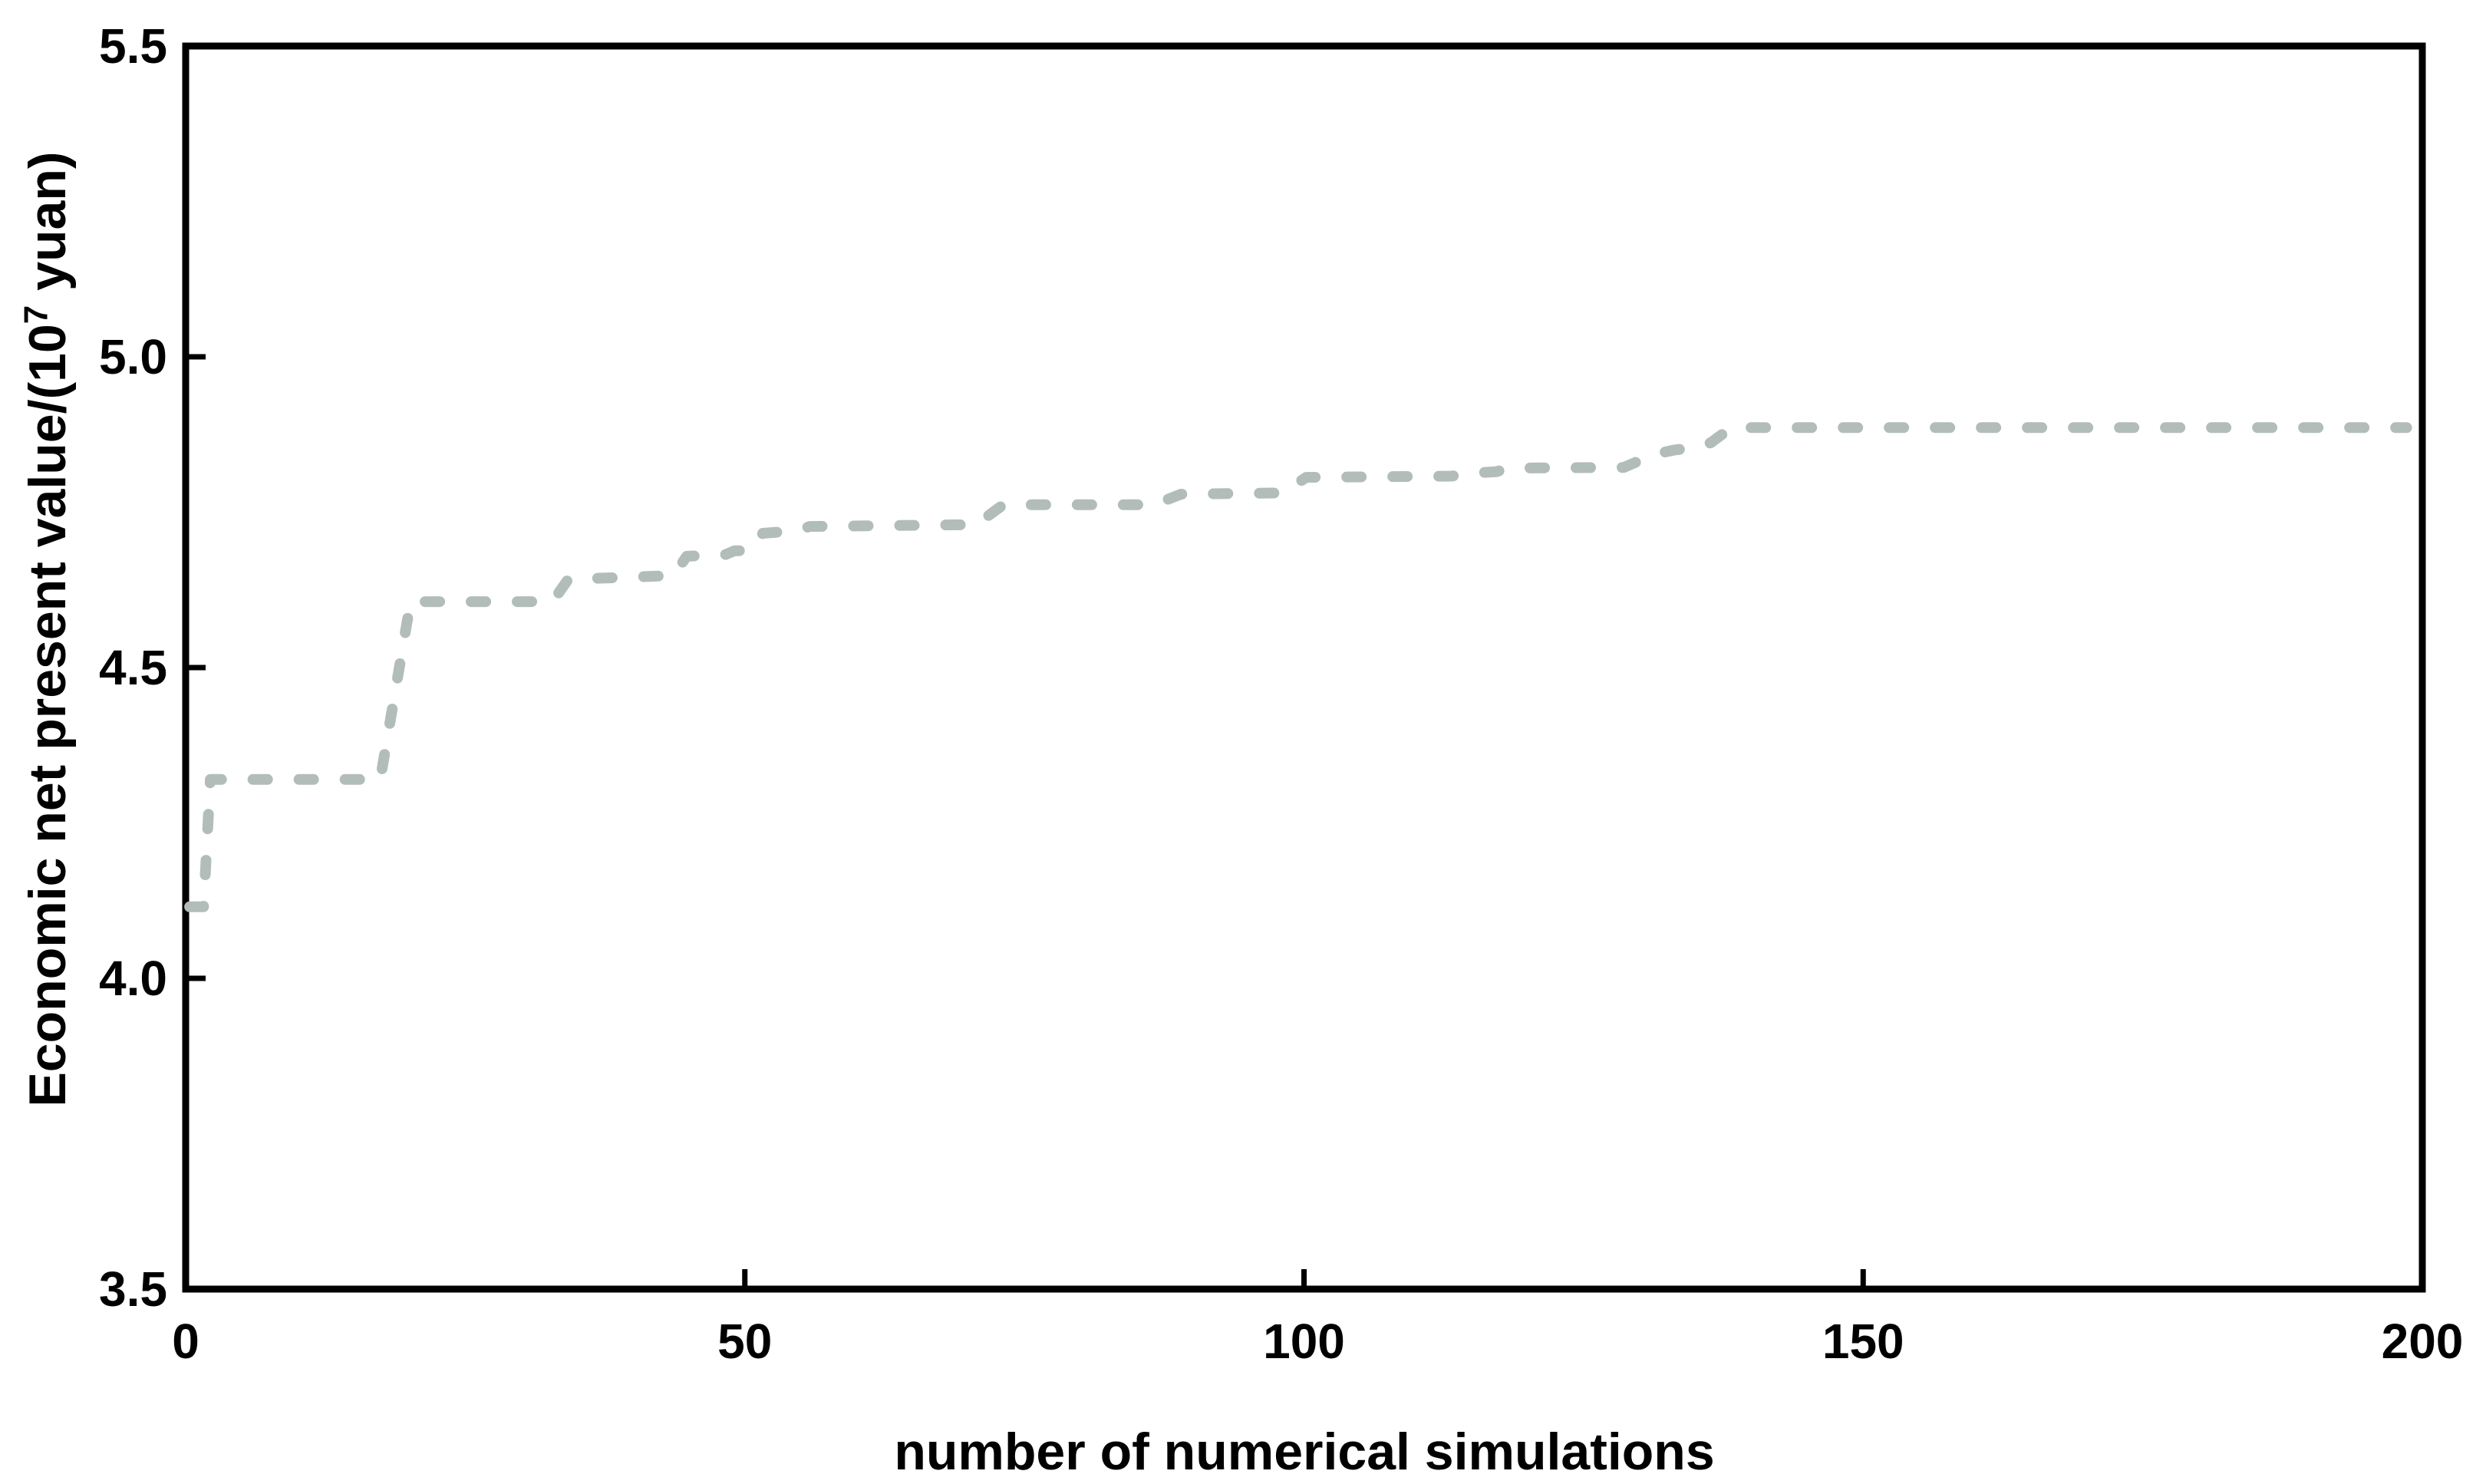 This screenshot has height=1484, width=2486. Describe the element at coordinates (133, 978) in the screenshot. I see `y-tick-label: 4.0` at that location.